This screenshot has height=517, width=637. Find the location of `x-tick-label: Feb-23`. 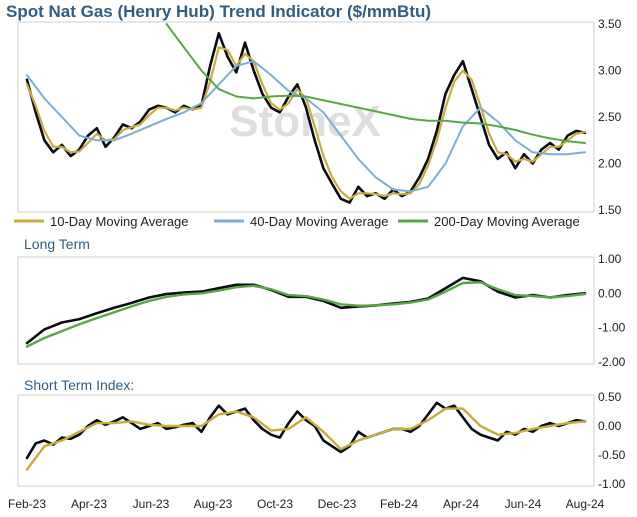

x-tick-label: Feb-23 is located at coordinates (27, 504).